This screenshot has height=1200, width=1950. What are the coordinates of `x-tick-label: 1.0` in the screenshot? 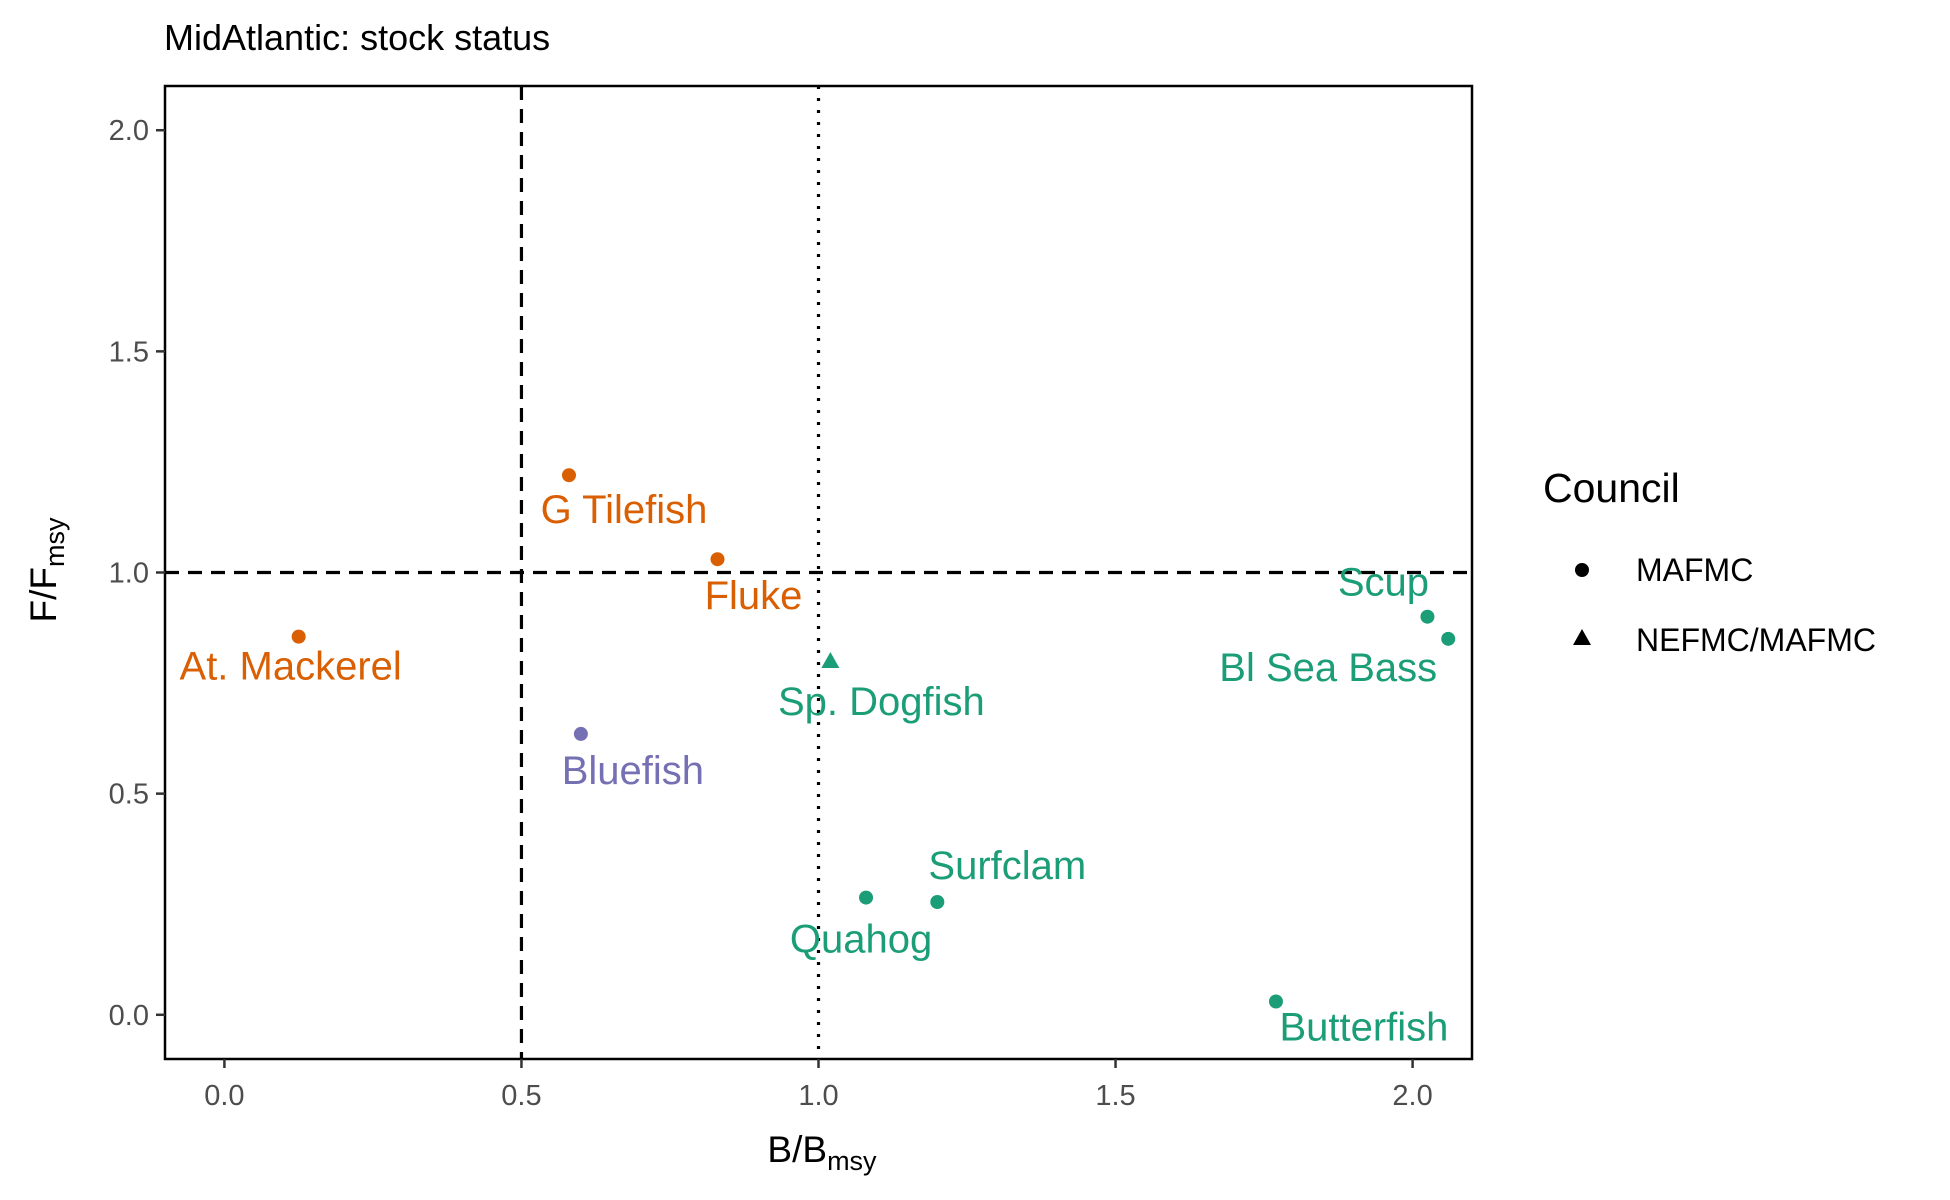 It's located at (818, 1096).